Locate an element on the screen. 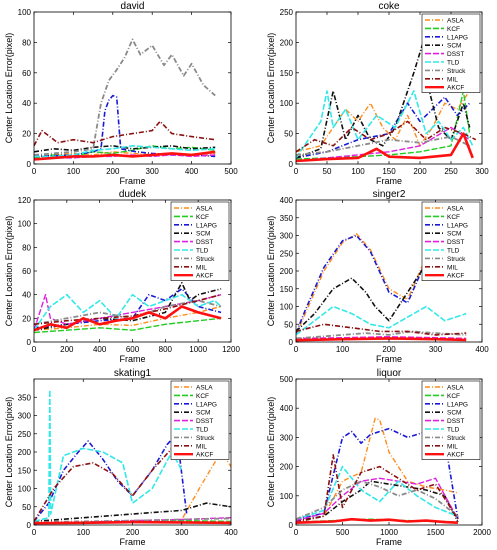 This screenshot has width=497, height=550. chart-title: singer2 is located at coordinates (389, 194).